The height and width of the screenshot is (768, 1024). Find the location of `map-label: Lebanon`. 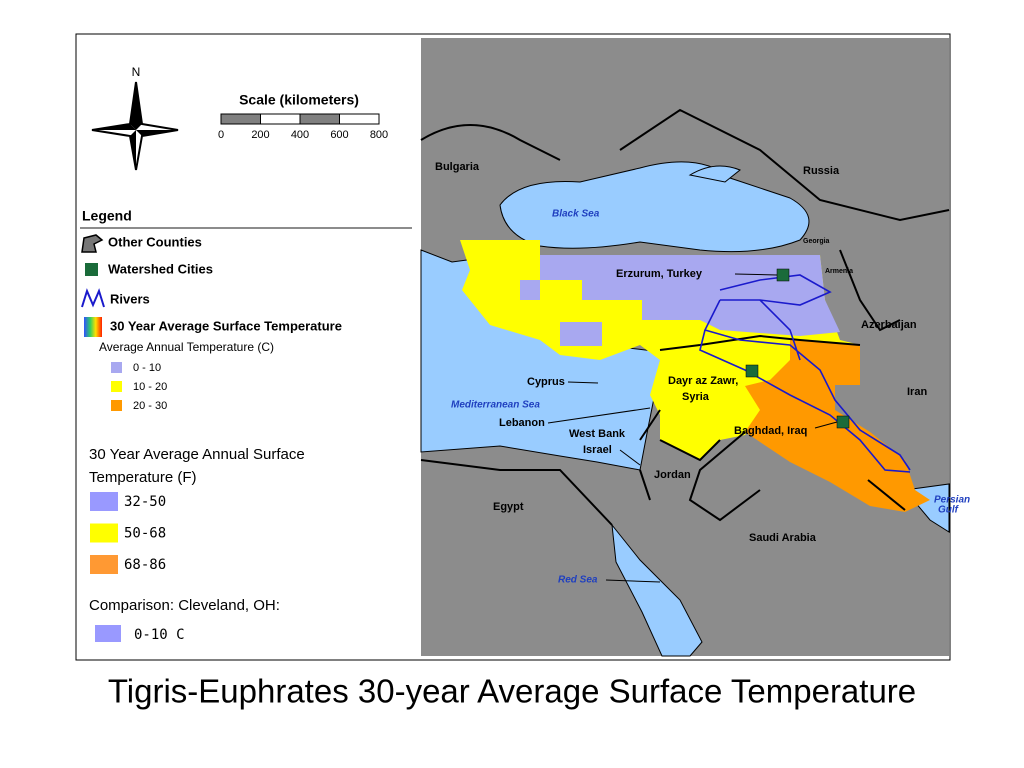

map-label: Lebanon is located at coordinates (522, 423).